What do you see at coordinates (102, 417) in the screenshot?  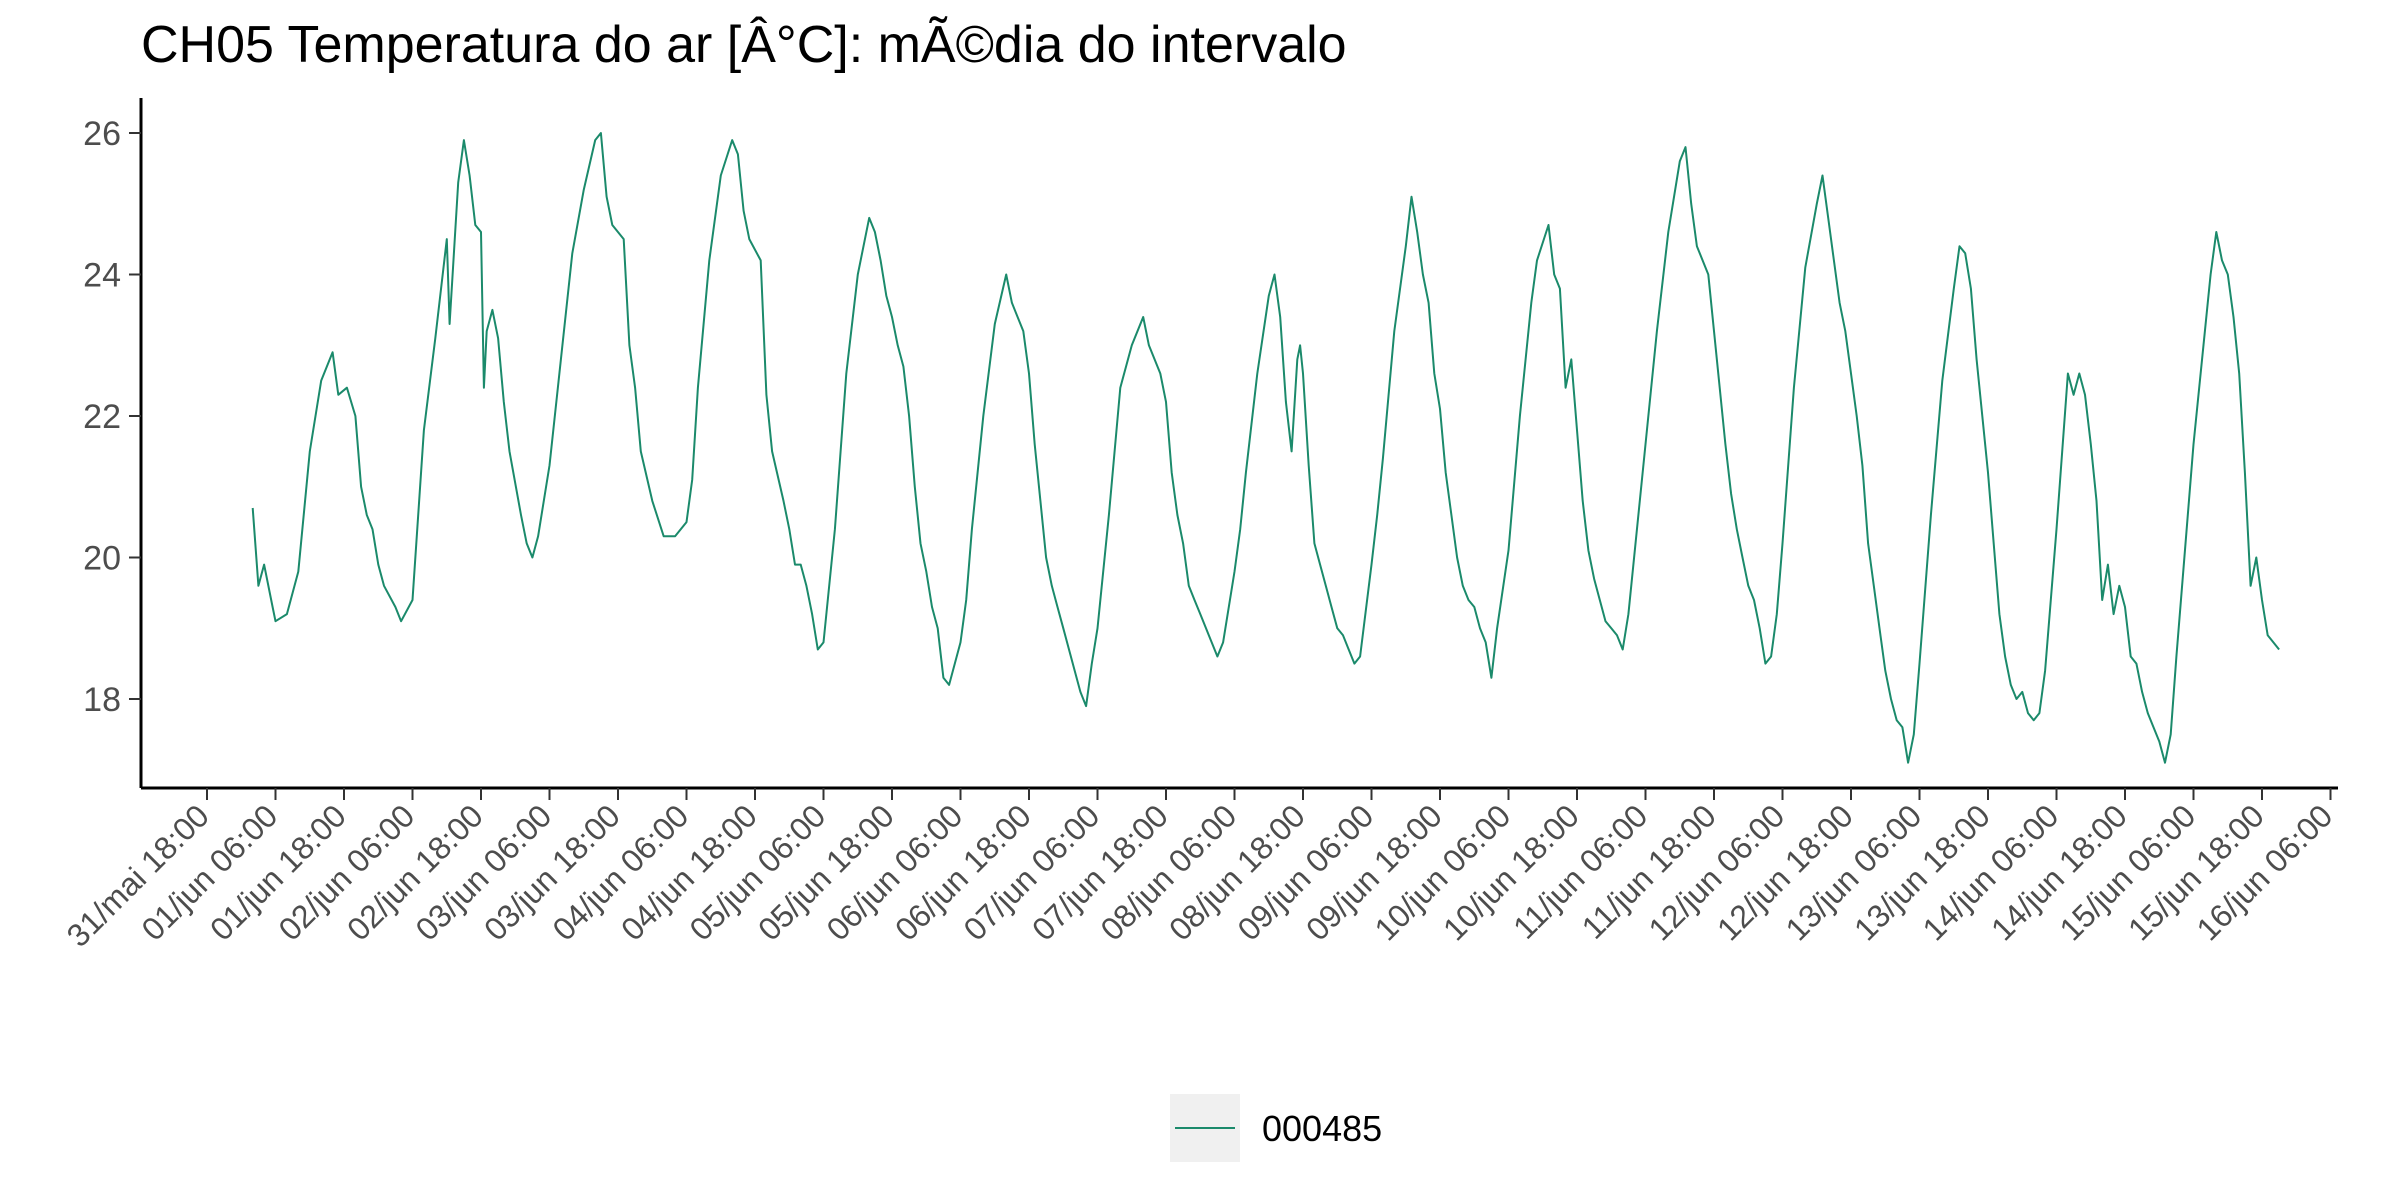 I see `y-tick-label: 22` at bounding box center [102, 417].